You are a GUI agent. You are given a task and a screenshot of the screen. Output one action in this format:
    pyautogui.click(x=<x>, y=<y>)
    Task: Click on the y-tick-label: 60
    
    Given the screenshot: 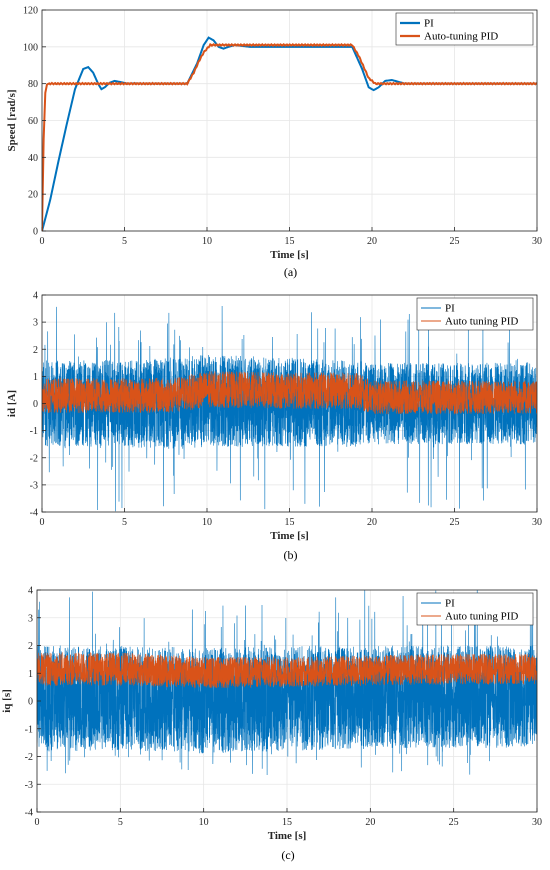 What is the action you would take?
    pyautogui.click(x=33, y=121)
    